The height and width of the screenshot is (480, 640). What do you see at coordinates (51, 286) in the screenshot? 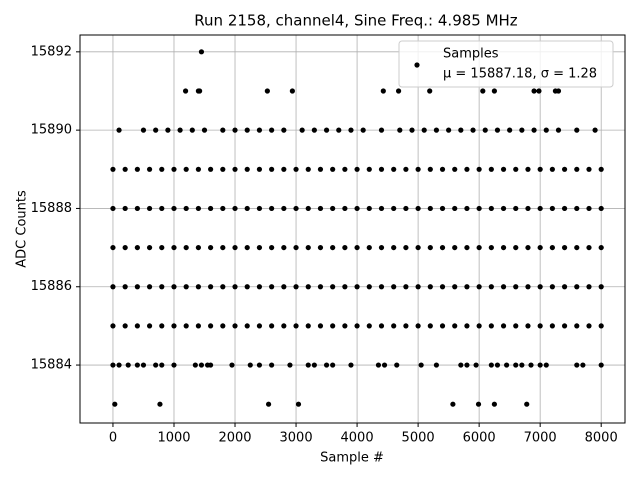
I see `y-tick-label: 15886` at bounding box center [51, 286].